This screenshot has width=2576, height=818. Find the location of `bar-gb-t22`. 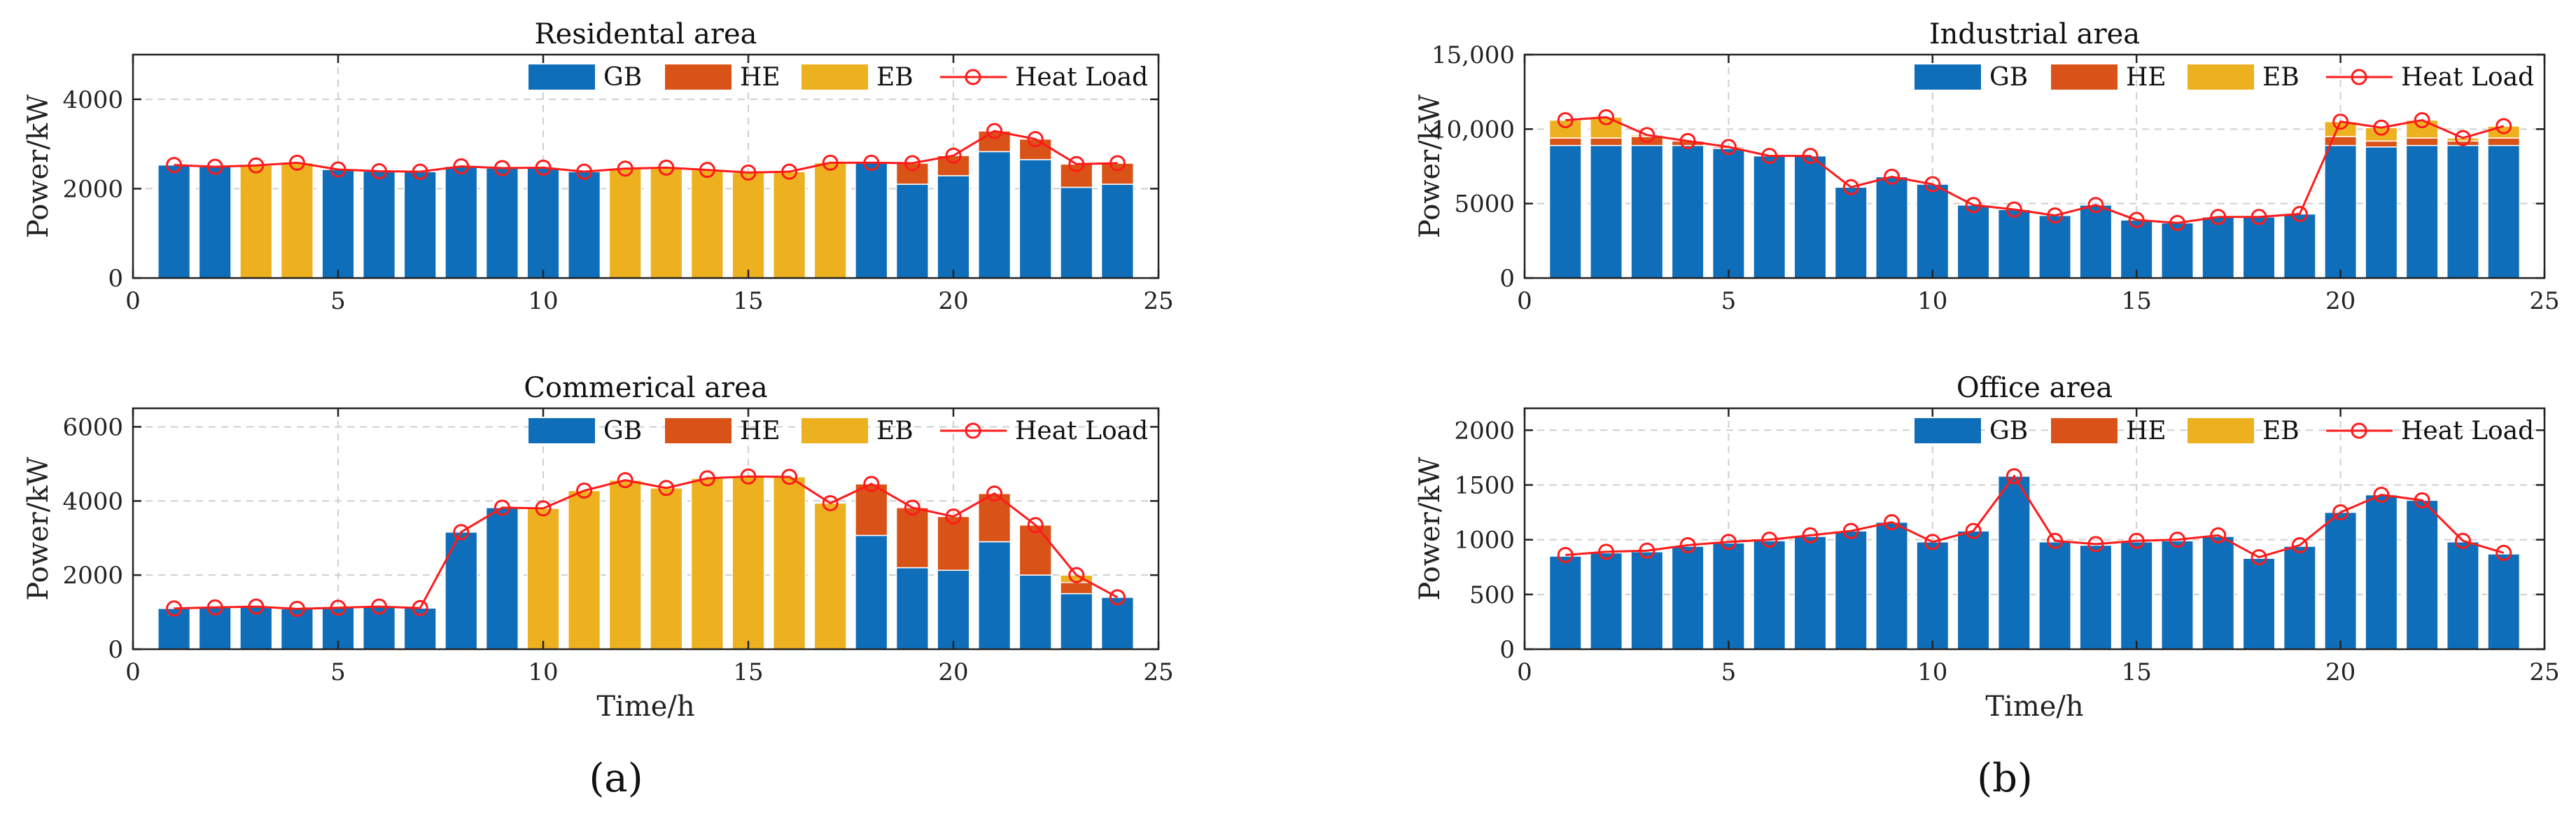

bar-gb-t22 is located at coordinates (2422, 574).